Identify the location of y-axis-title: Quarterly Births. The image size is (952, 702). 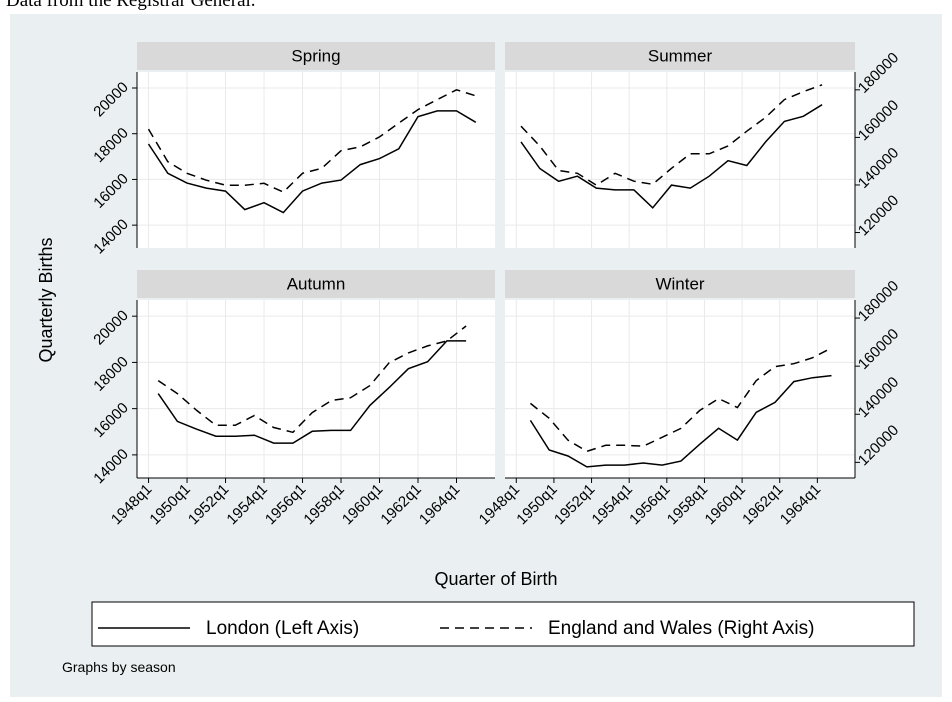
(46, 299).